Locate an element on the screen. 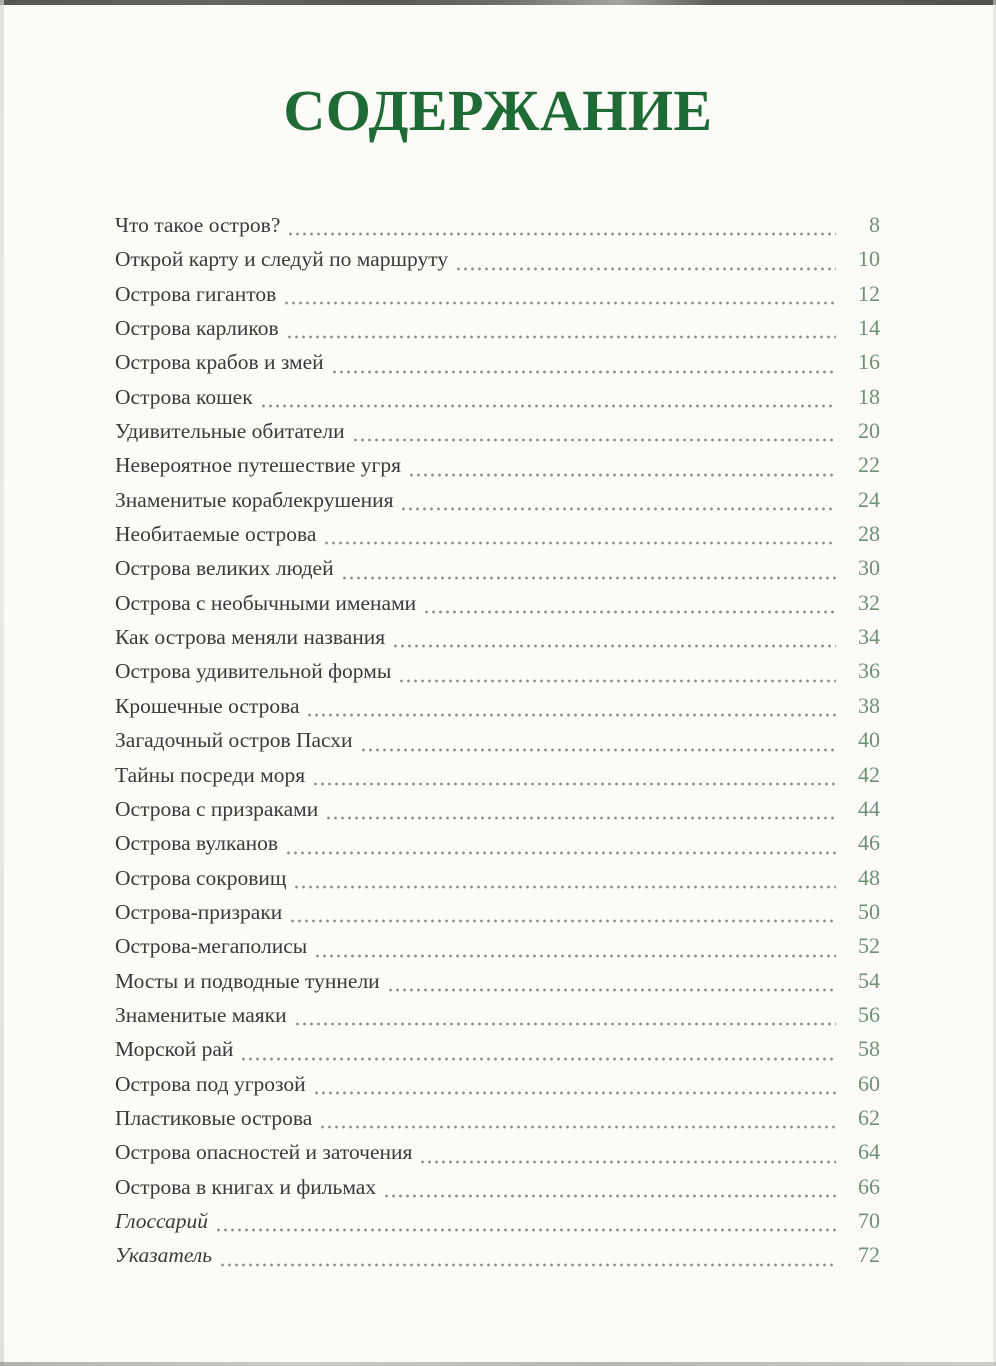  toc-entry-page: 34 is located at coordinates (869, 637).